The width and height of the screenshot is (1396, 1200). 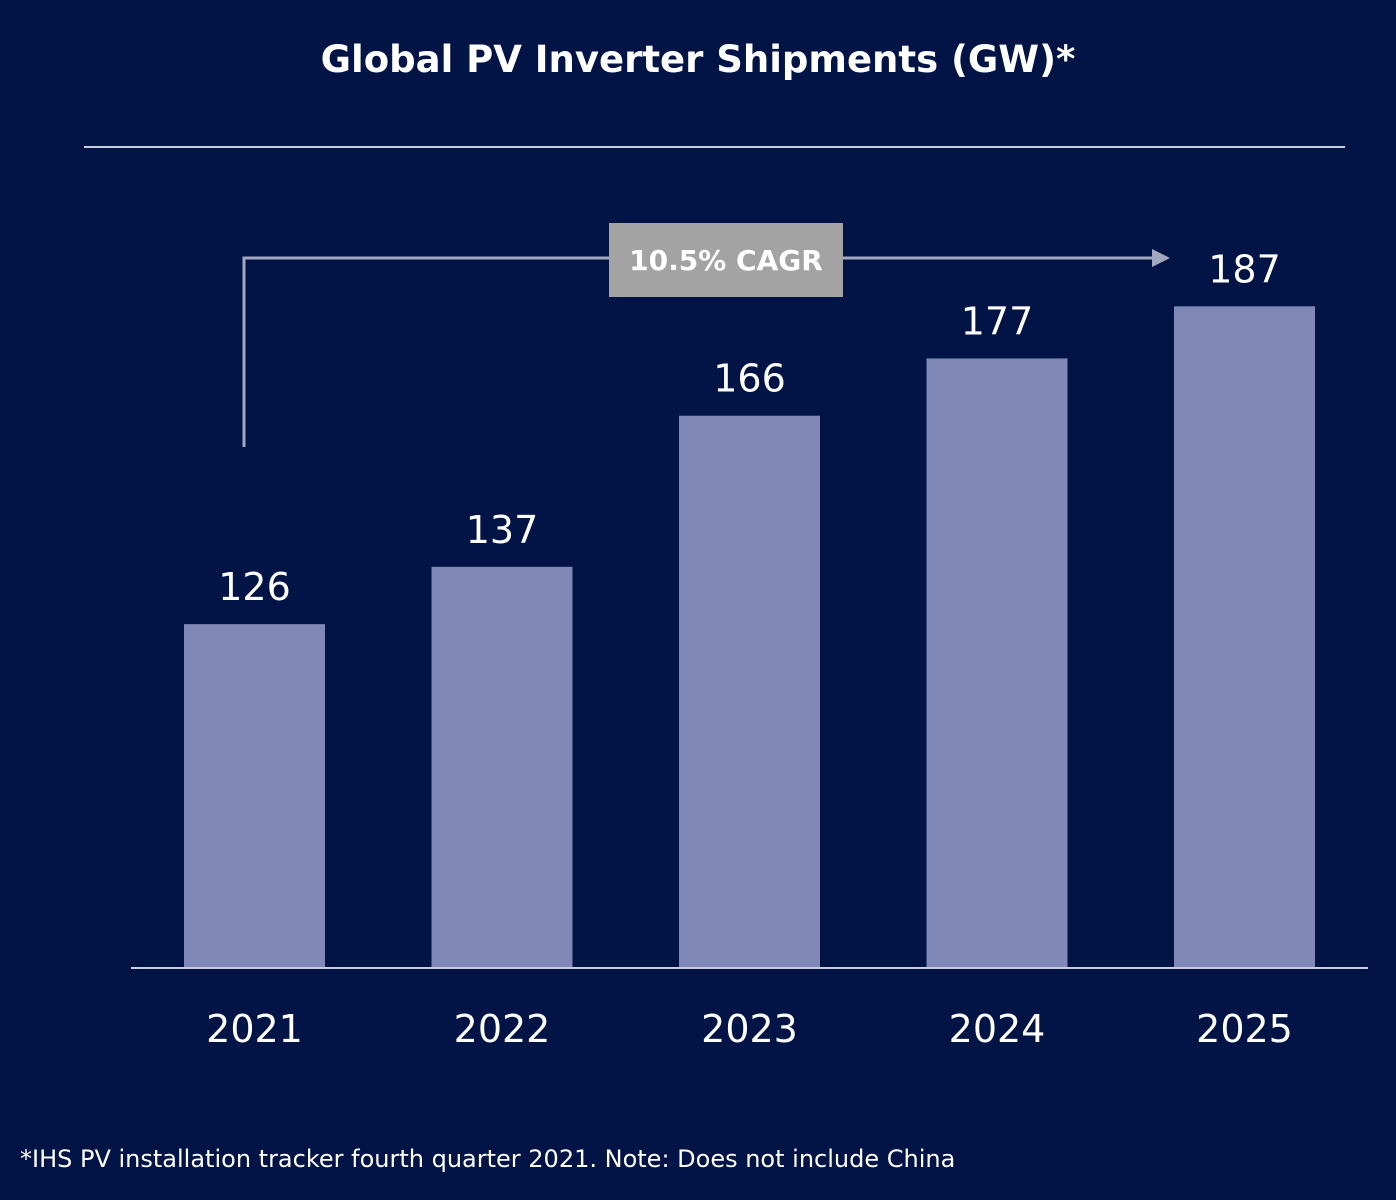 What do you see at coordinates (254, 1029) in the screenshot?
I see `x-tick-label: 2021` at bounding box center [254, 1029].